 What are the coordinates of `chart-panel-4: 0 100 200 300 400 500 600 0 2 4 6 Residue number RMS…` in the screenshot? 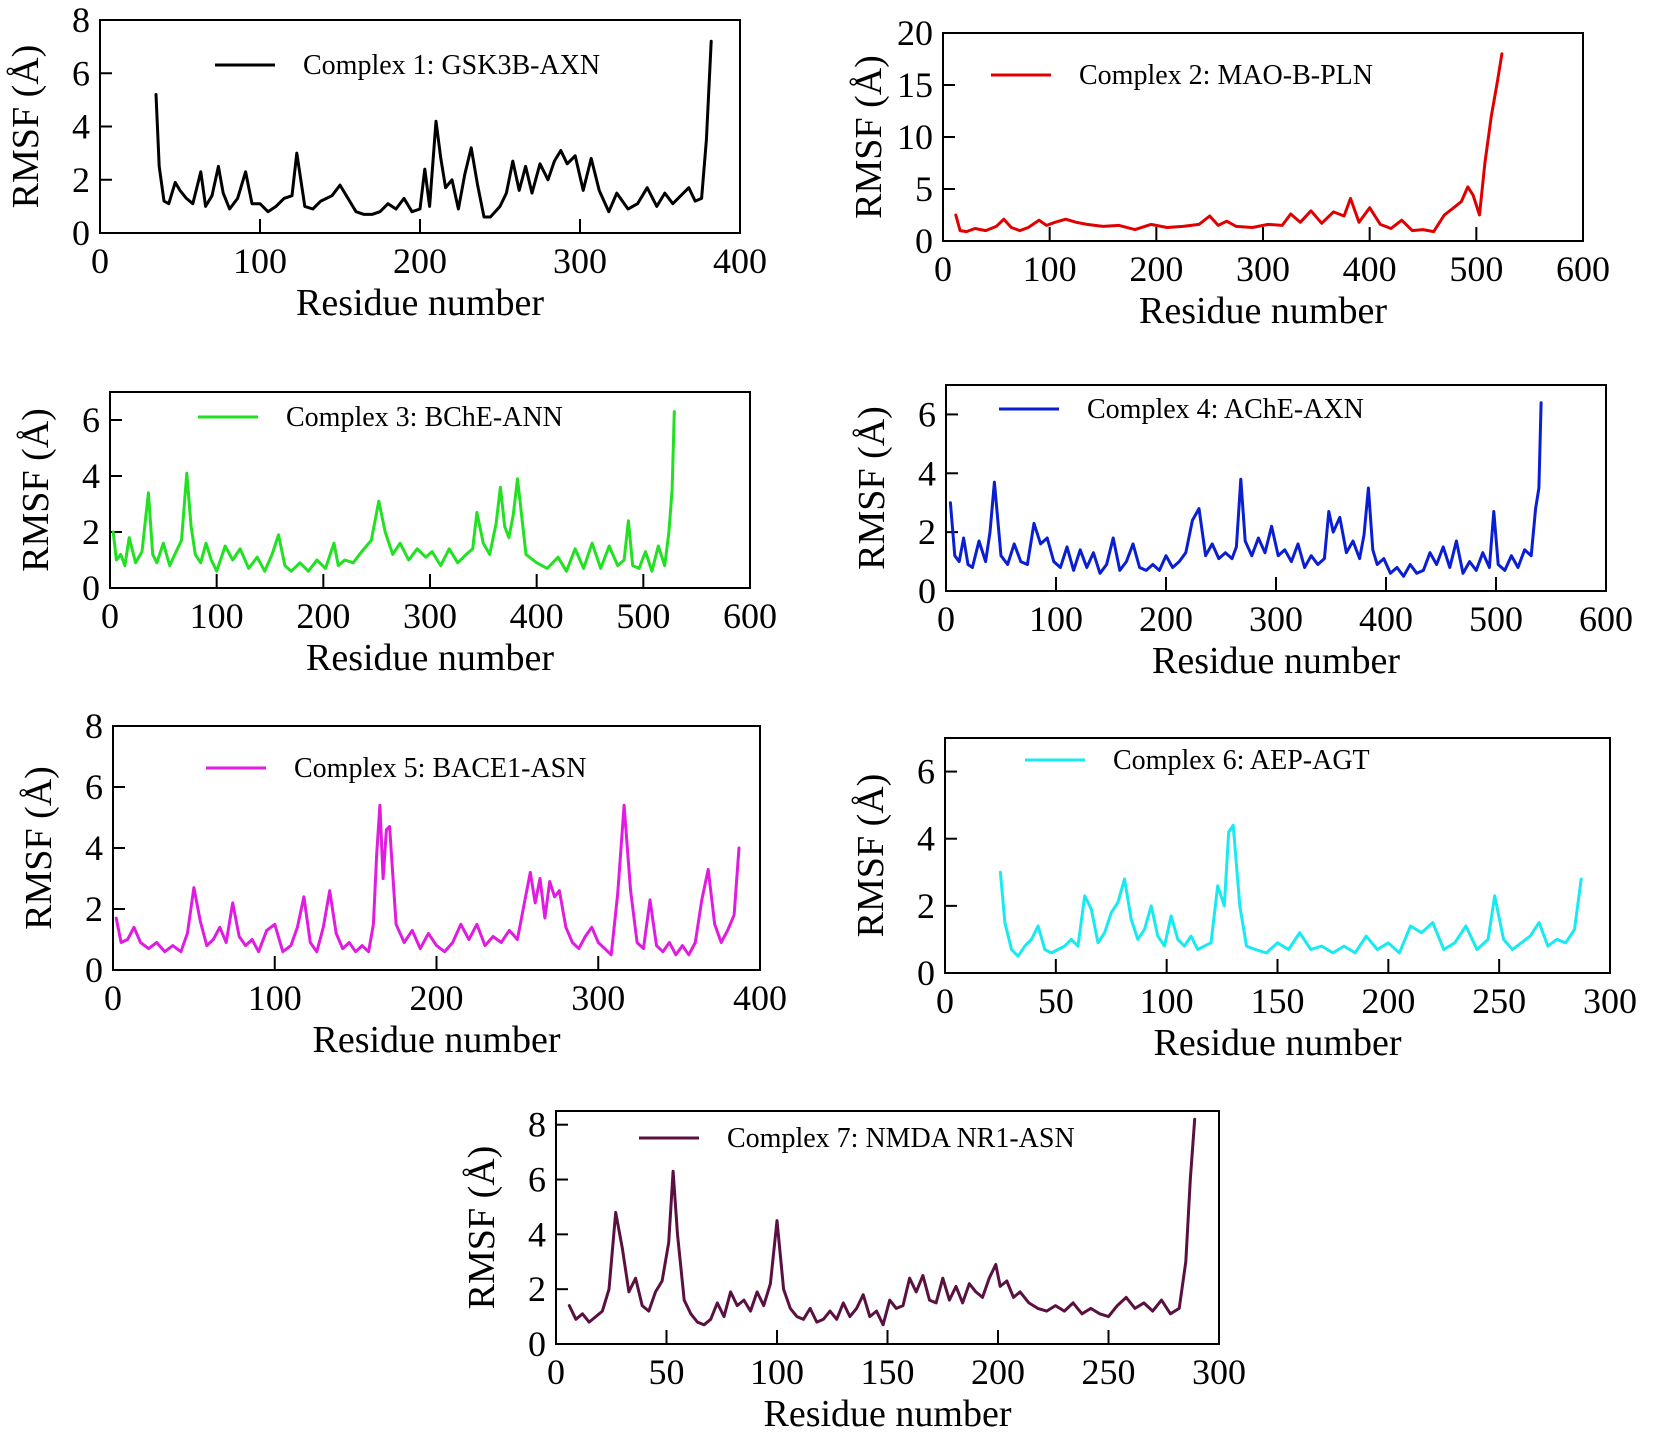 It's located at (1242, 533).